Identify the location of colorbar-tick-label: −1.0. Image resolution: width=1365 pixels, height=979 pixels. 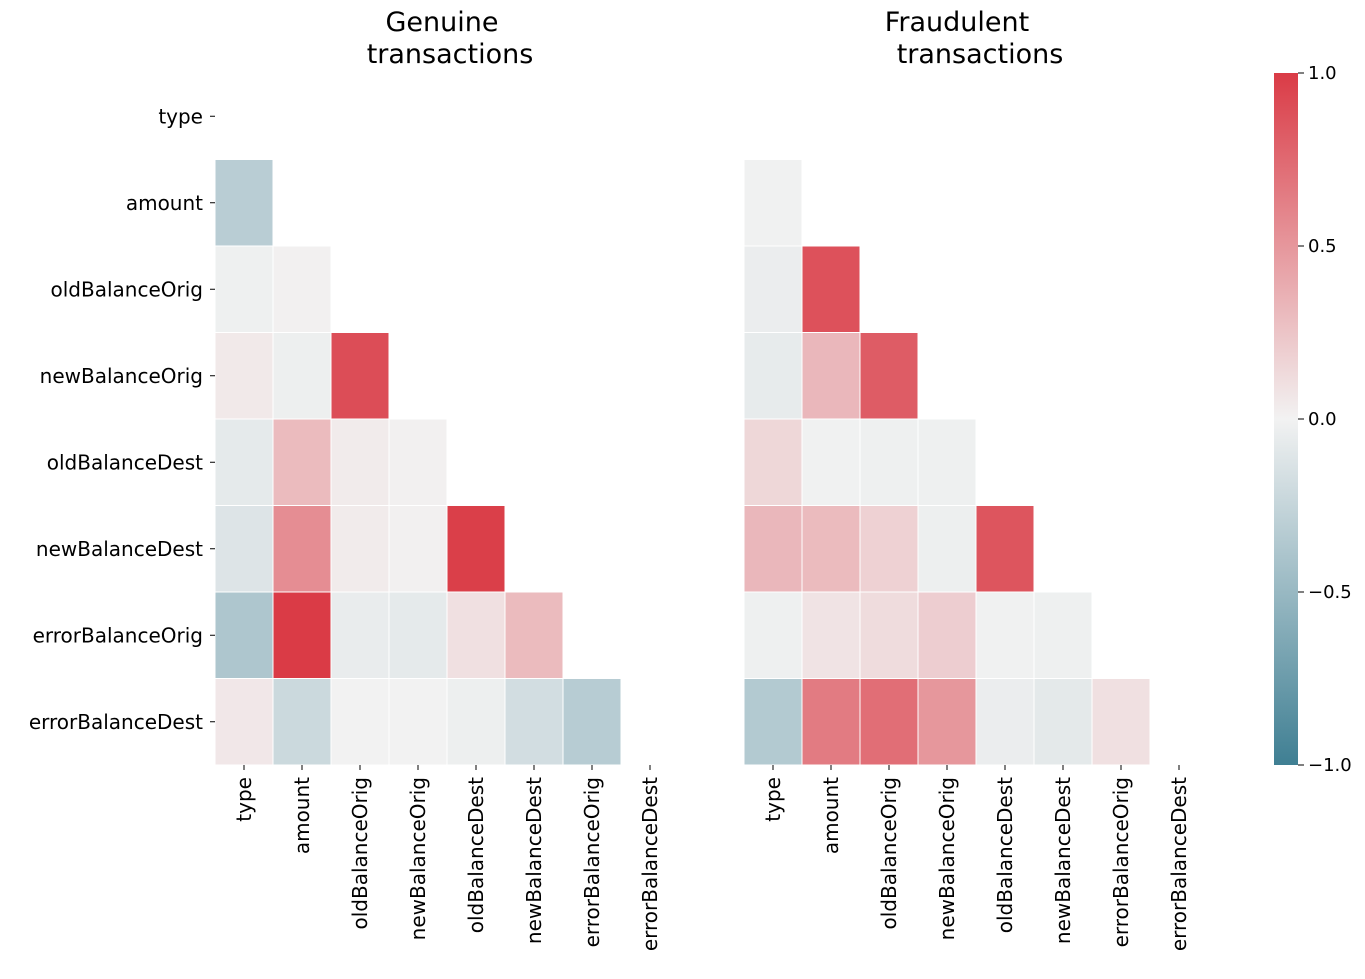
(1330, 765).